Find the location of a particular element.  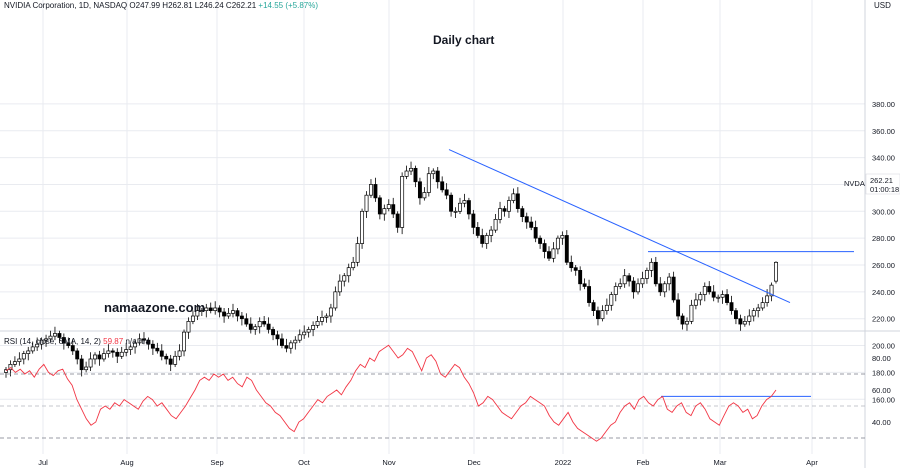

price-tick-label: 240.00 is located at coordinates (883, 292).